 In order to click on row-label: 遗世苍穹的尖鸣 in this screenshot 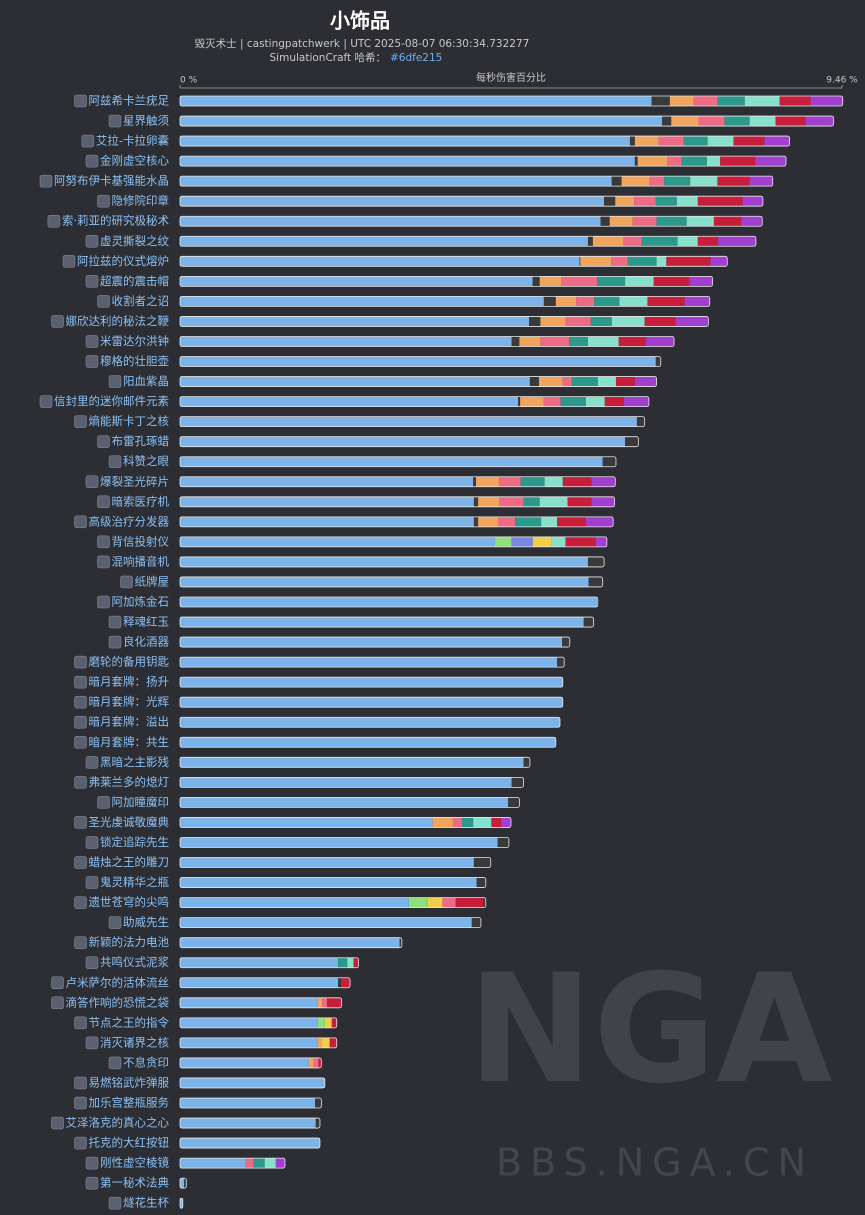, I will do `click(129, 902)`.